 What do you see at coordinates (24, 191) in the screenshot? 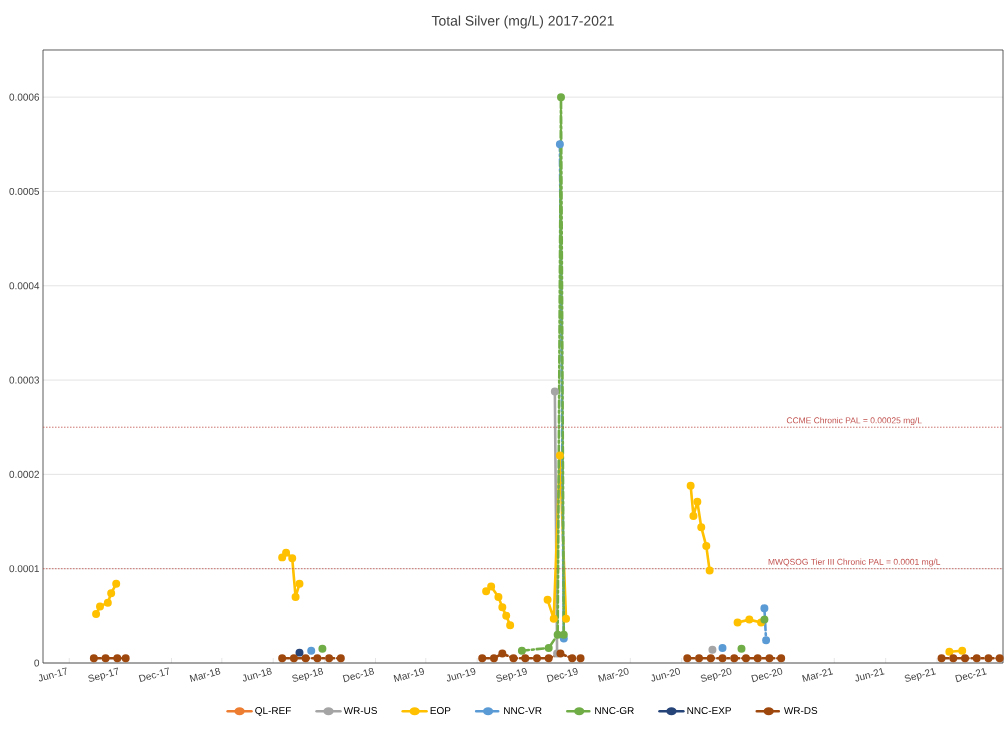
I see `y-tick-label: 0.0005` at bounding box center [24, 191].